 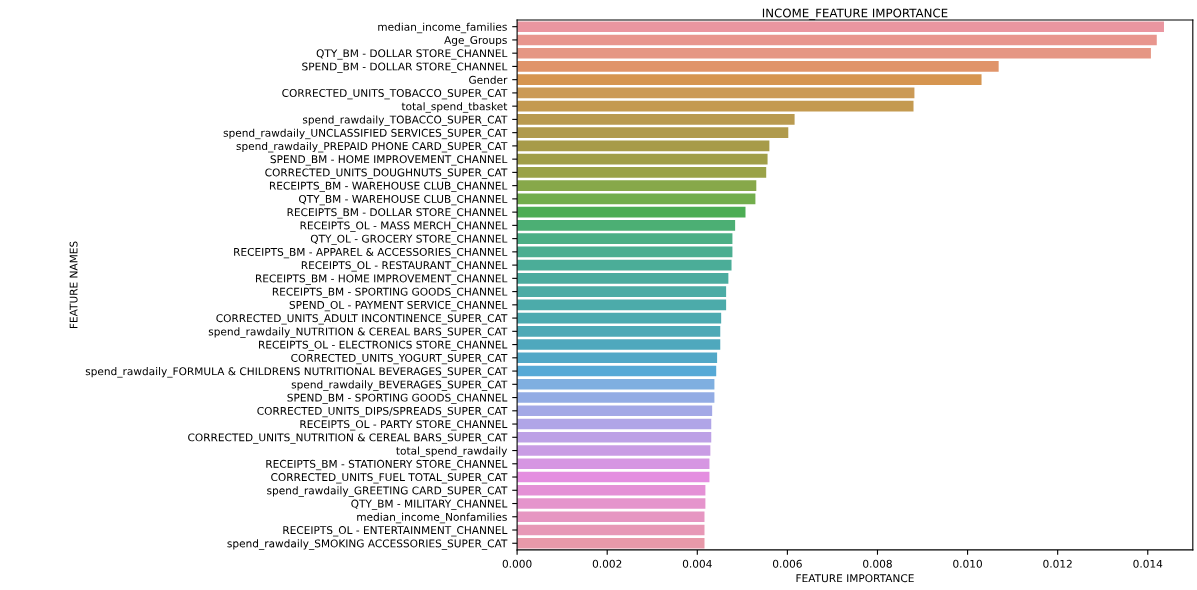 What do you see at coordinates (607, 563) in the screenshot?
I see `x-tick-label: 0.002` at bounding box center [607, 563].